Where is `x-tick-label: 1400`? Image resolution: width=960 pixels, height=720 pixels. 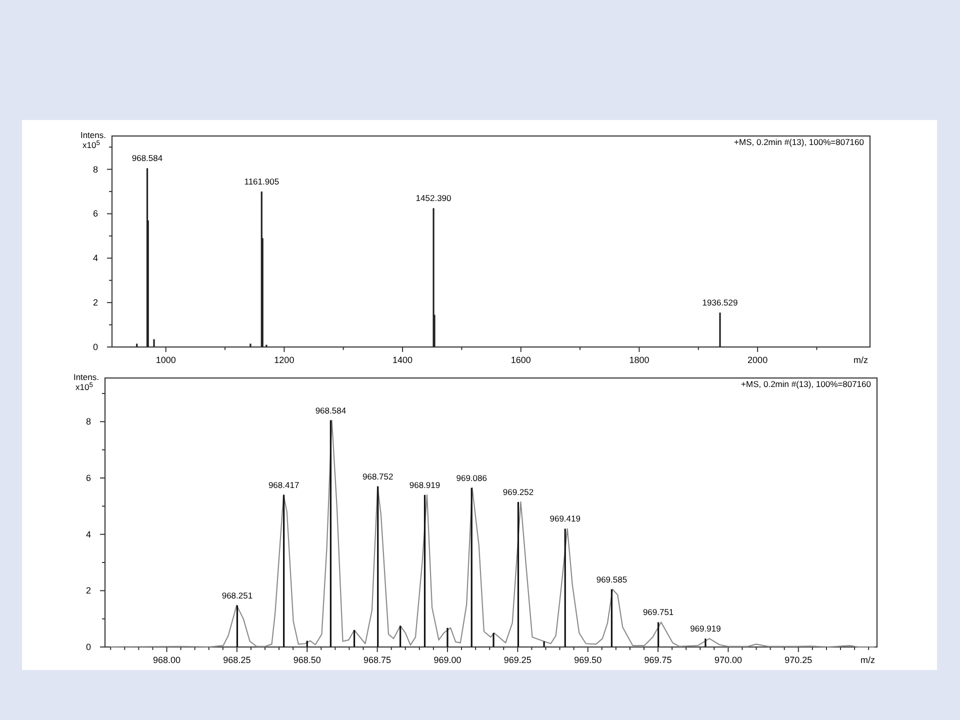
x-tick-label: 1400 is located at coordinates (402, 360).